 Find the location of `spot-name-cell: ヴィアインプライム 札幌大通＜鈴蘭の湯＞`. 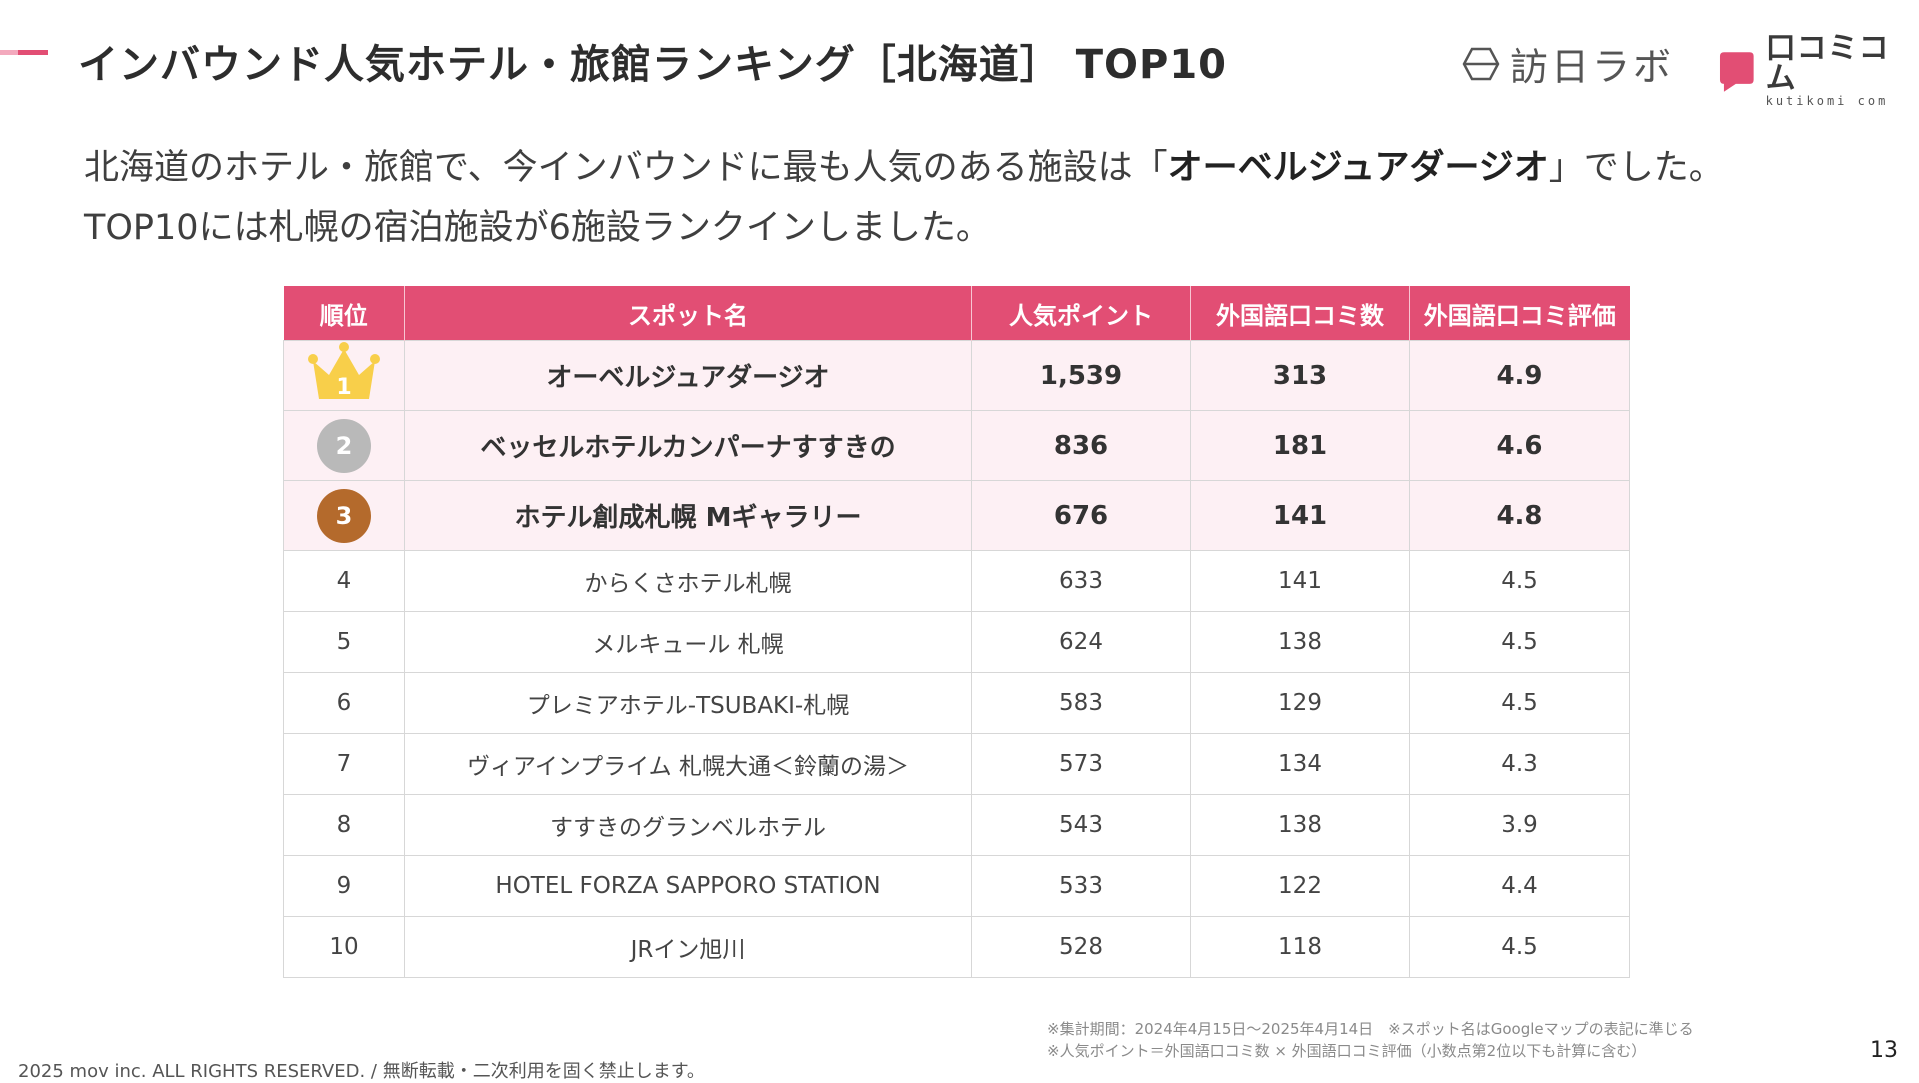

spot-name-cell: ヴィアインプライム 札幌大通＜鈴蘭の湯＞ is located at coordinates (688, 764).